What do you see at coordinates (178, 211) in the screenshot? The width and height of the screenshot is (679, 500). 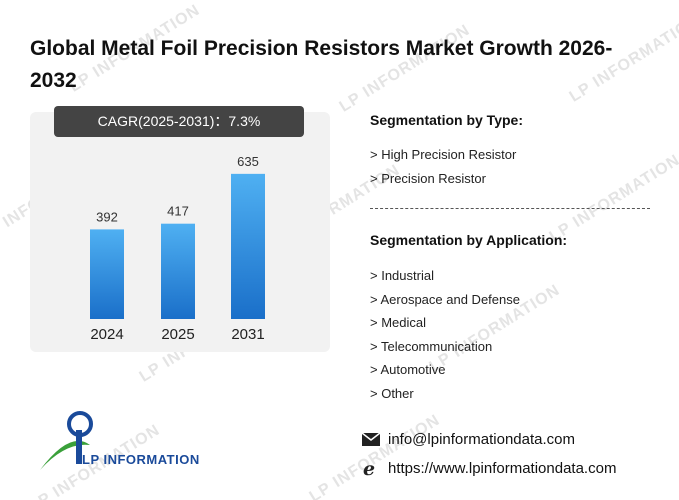 I see `bar-value-label: 417` at bounding box center [178, 211].